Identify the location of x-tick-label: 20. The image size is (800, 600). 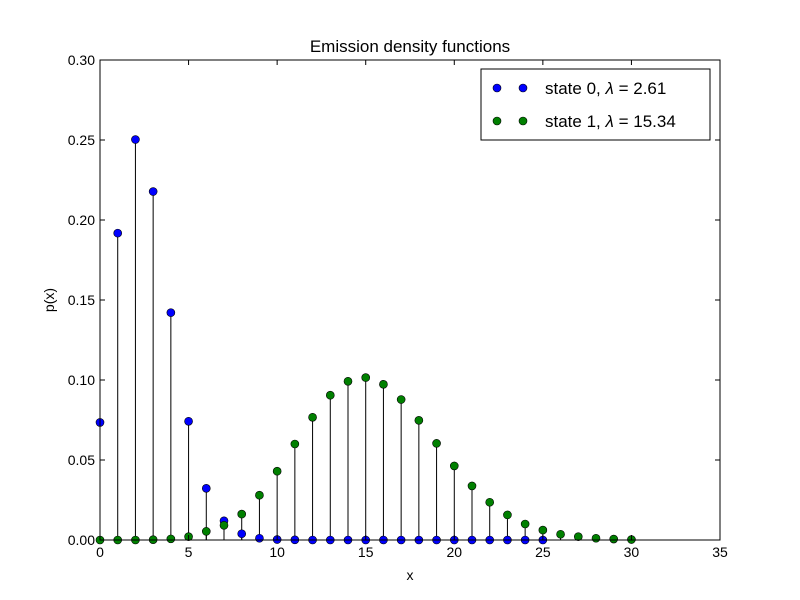
(454, 552).